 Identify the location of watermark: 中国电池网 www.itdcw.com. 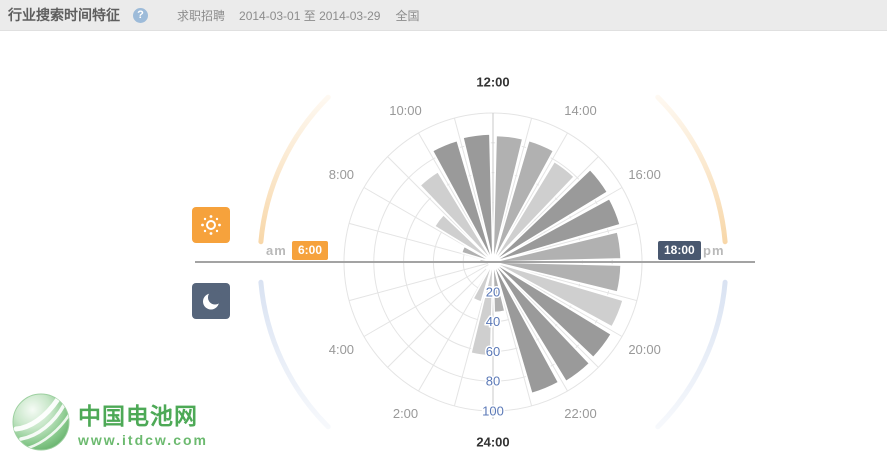
(110, 422).